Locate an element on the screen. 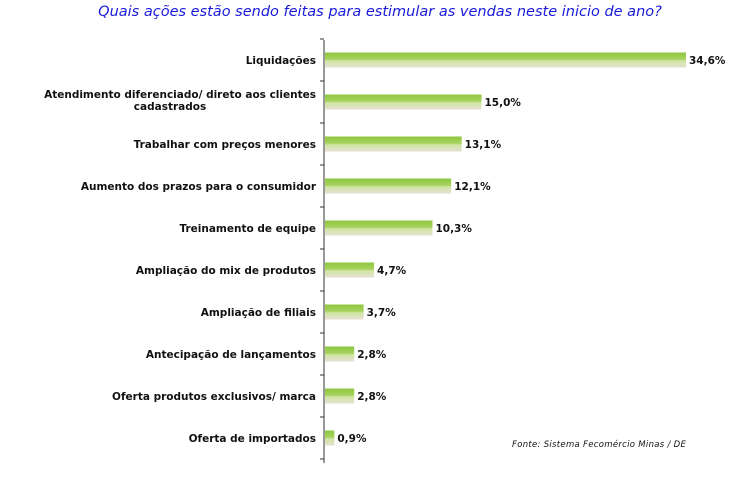  category-label: Aumento dos prazos para o consumidor is located at coordinates (199, 187).